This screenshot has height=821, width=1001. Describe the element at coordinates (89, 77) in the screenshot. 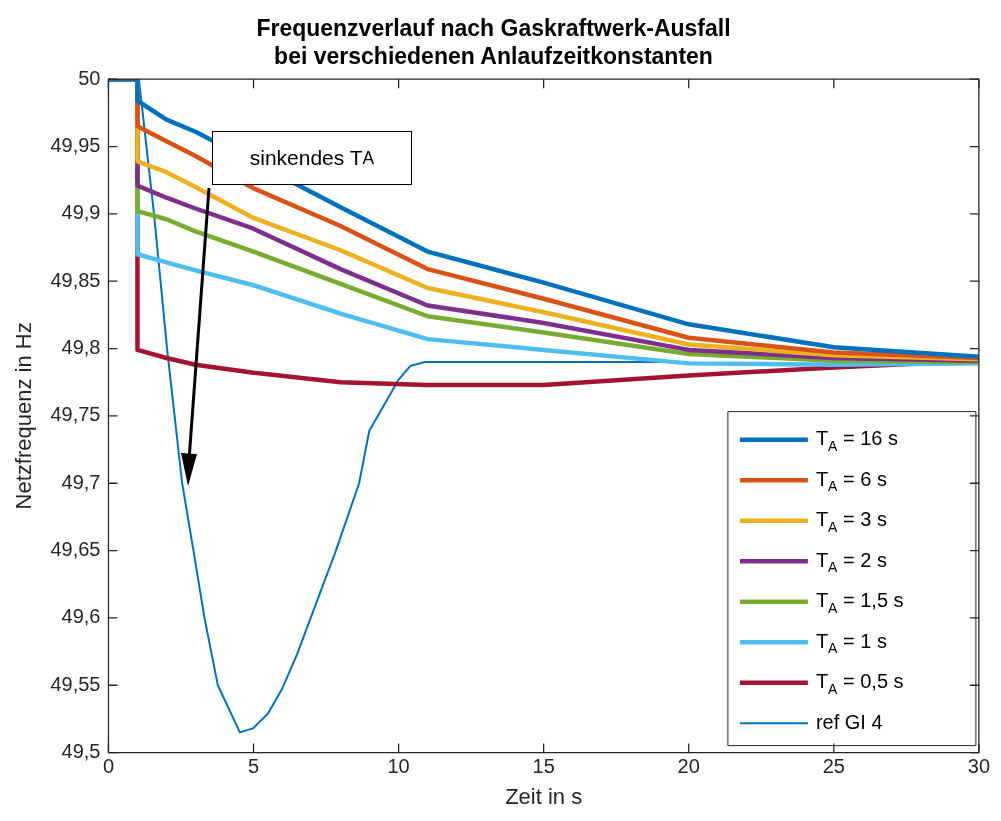

I see `y-tick-label: 50` at that location.